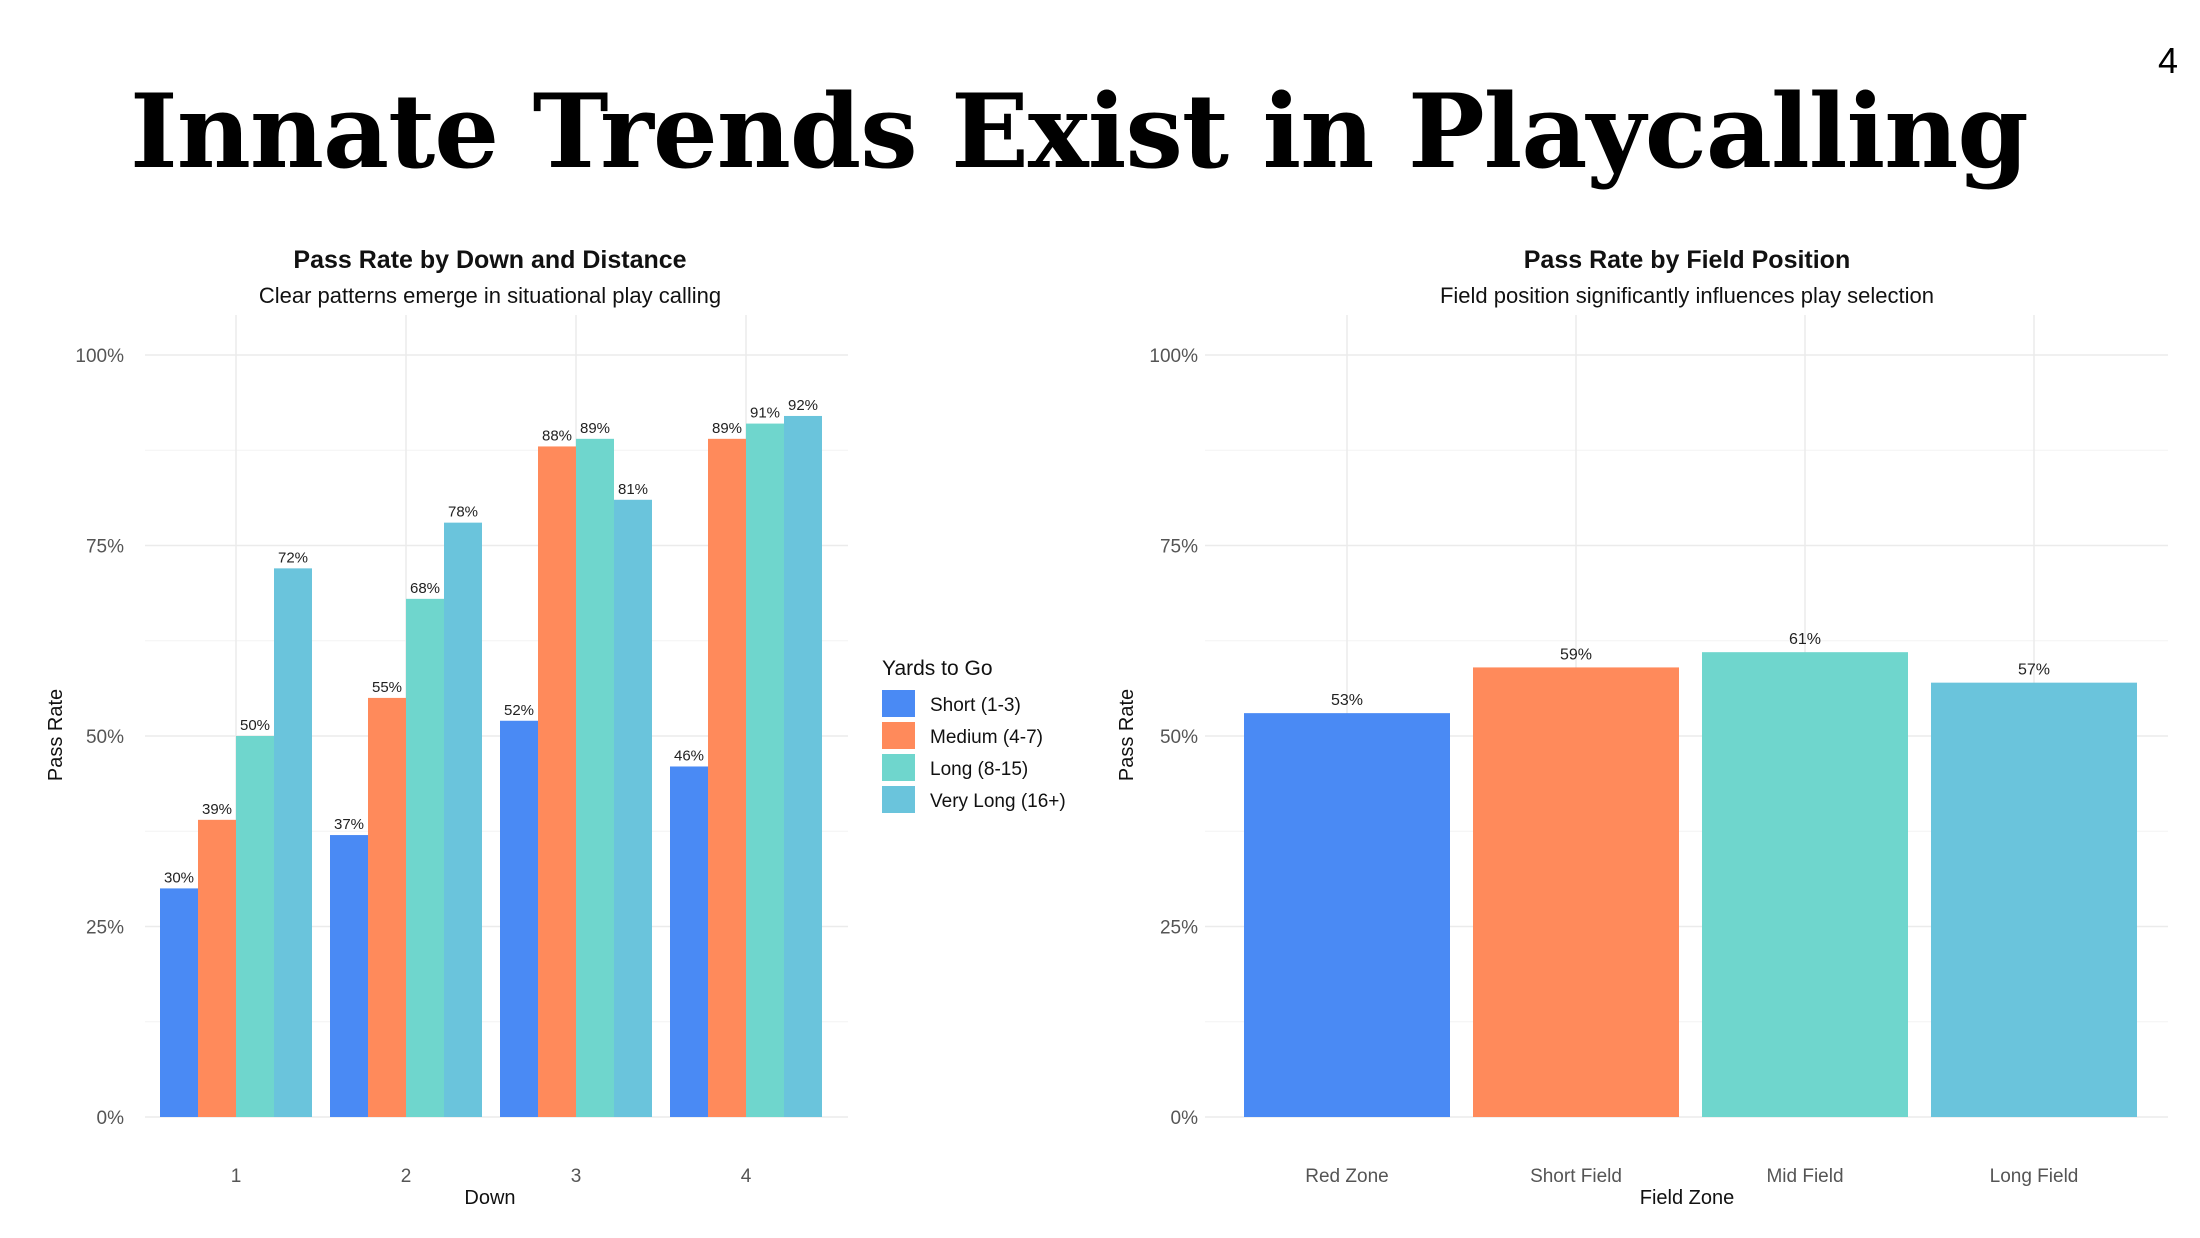  What do you see at coordinates (236, 1176) in the screenshot?
I see `left-x-tick-label: 1` at bounding box center [236, 1176].